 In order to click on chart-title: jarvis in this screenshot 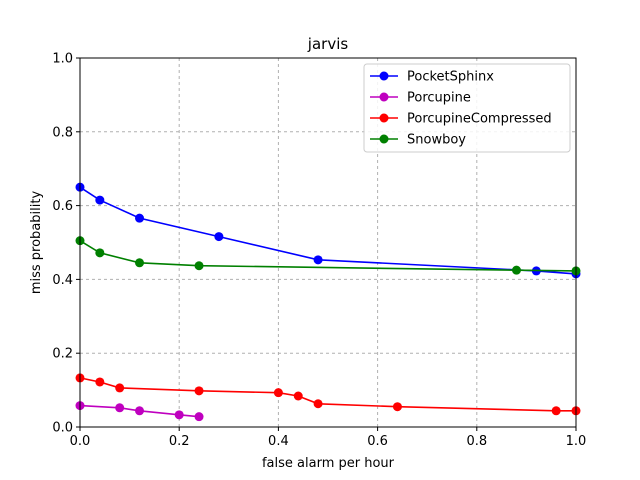, I will do `click(328, 44)`.